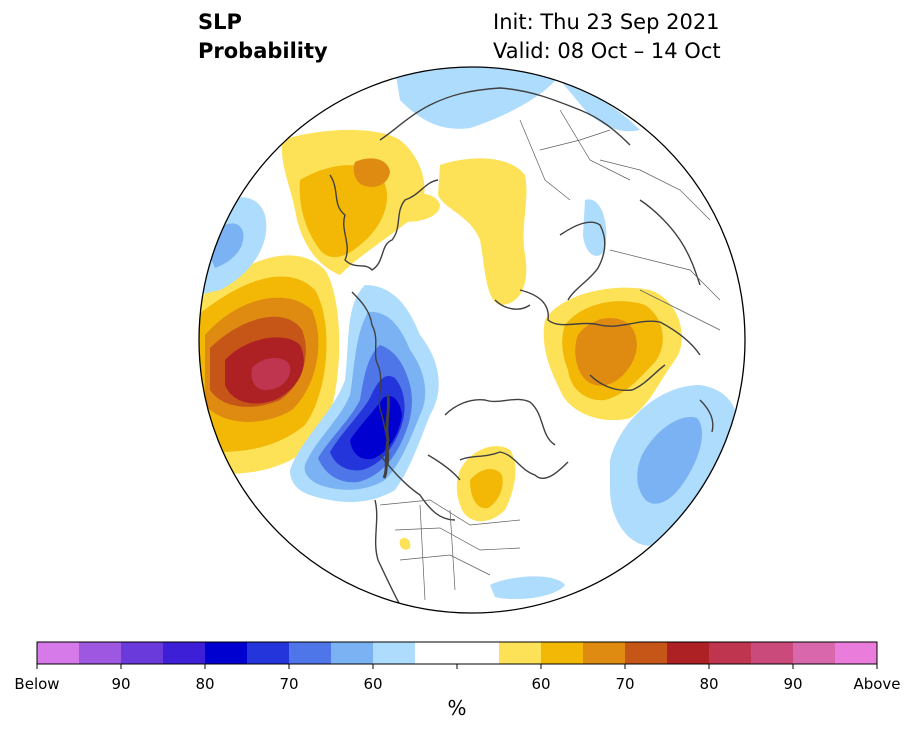 This screenshot has height=732, width=915. I want to click on atlantic-low-region, so click(674, 465).